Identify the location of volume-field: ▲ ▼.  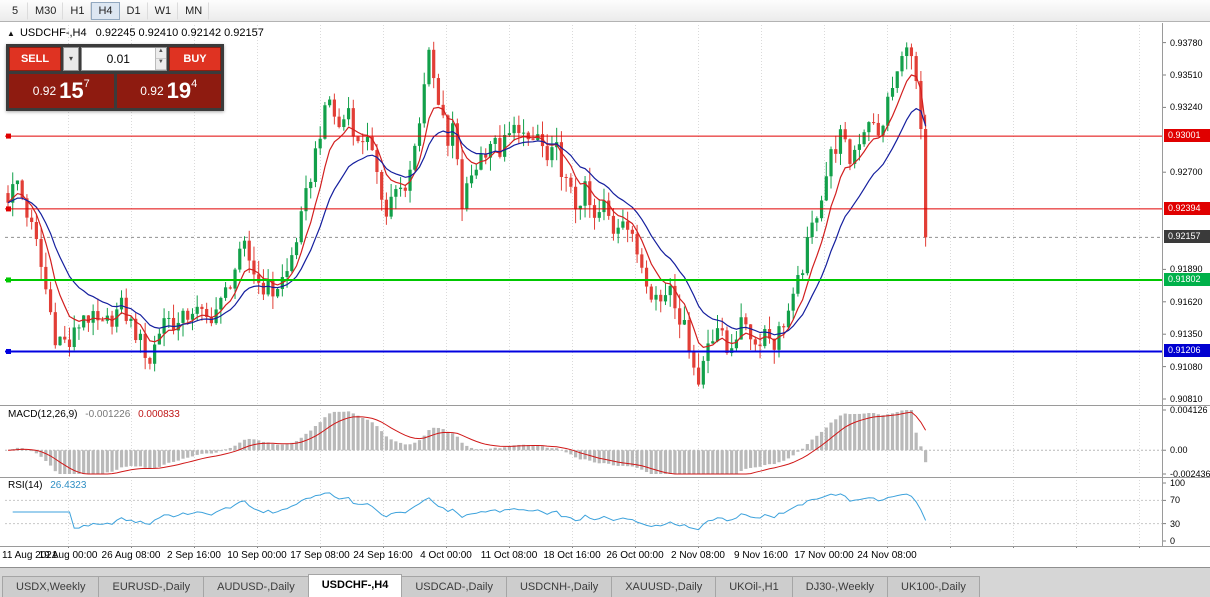
(124, 59).